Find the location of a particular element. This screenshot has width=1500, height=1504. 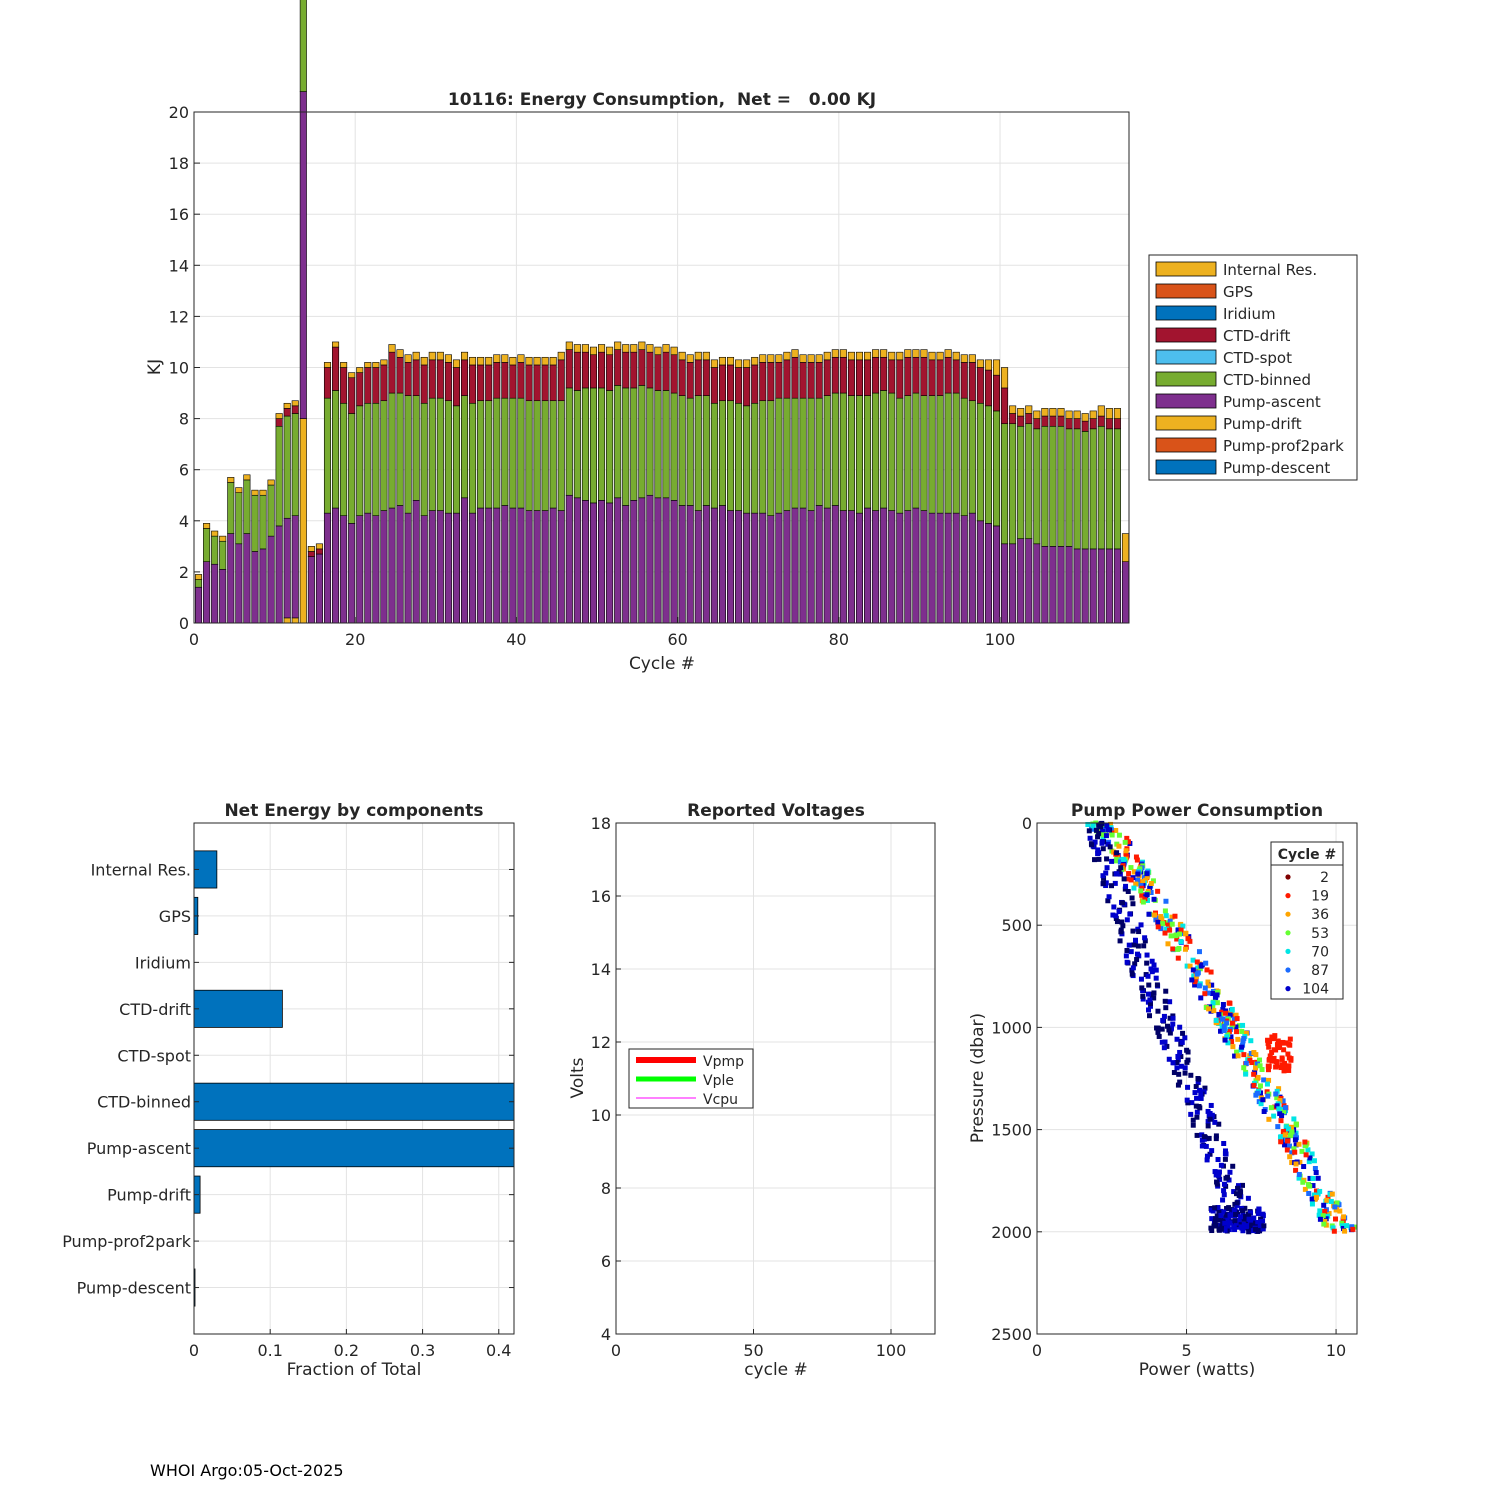

components-x-tick-label: 0.4 is located at coordinates (498, 1350).